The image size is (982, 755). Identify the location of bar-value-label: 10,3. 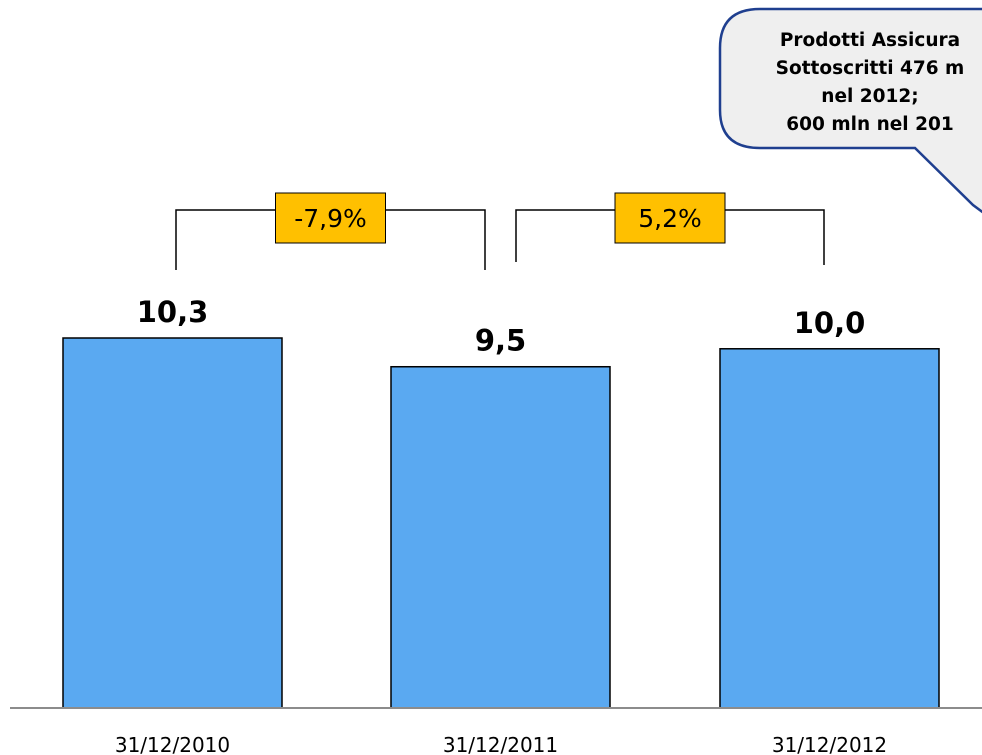
(173, 312).